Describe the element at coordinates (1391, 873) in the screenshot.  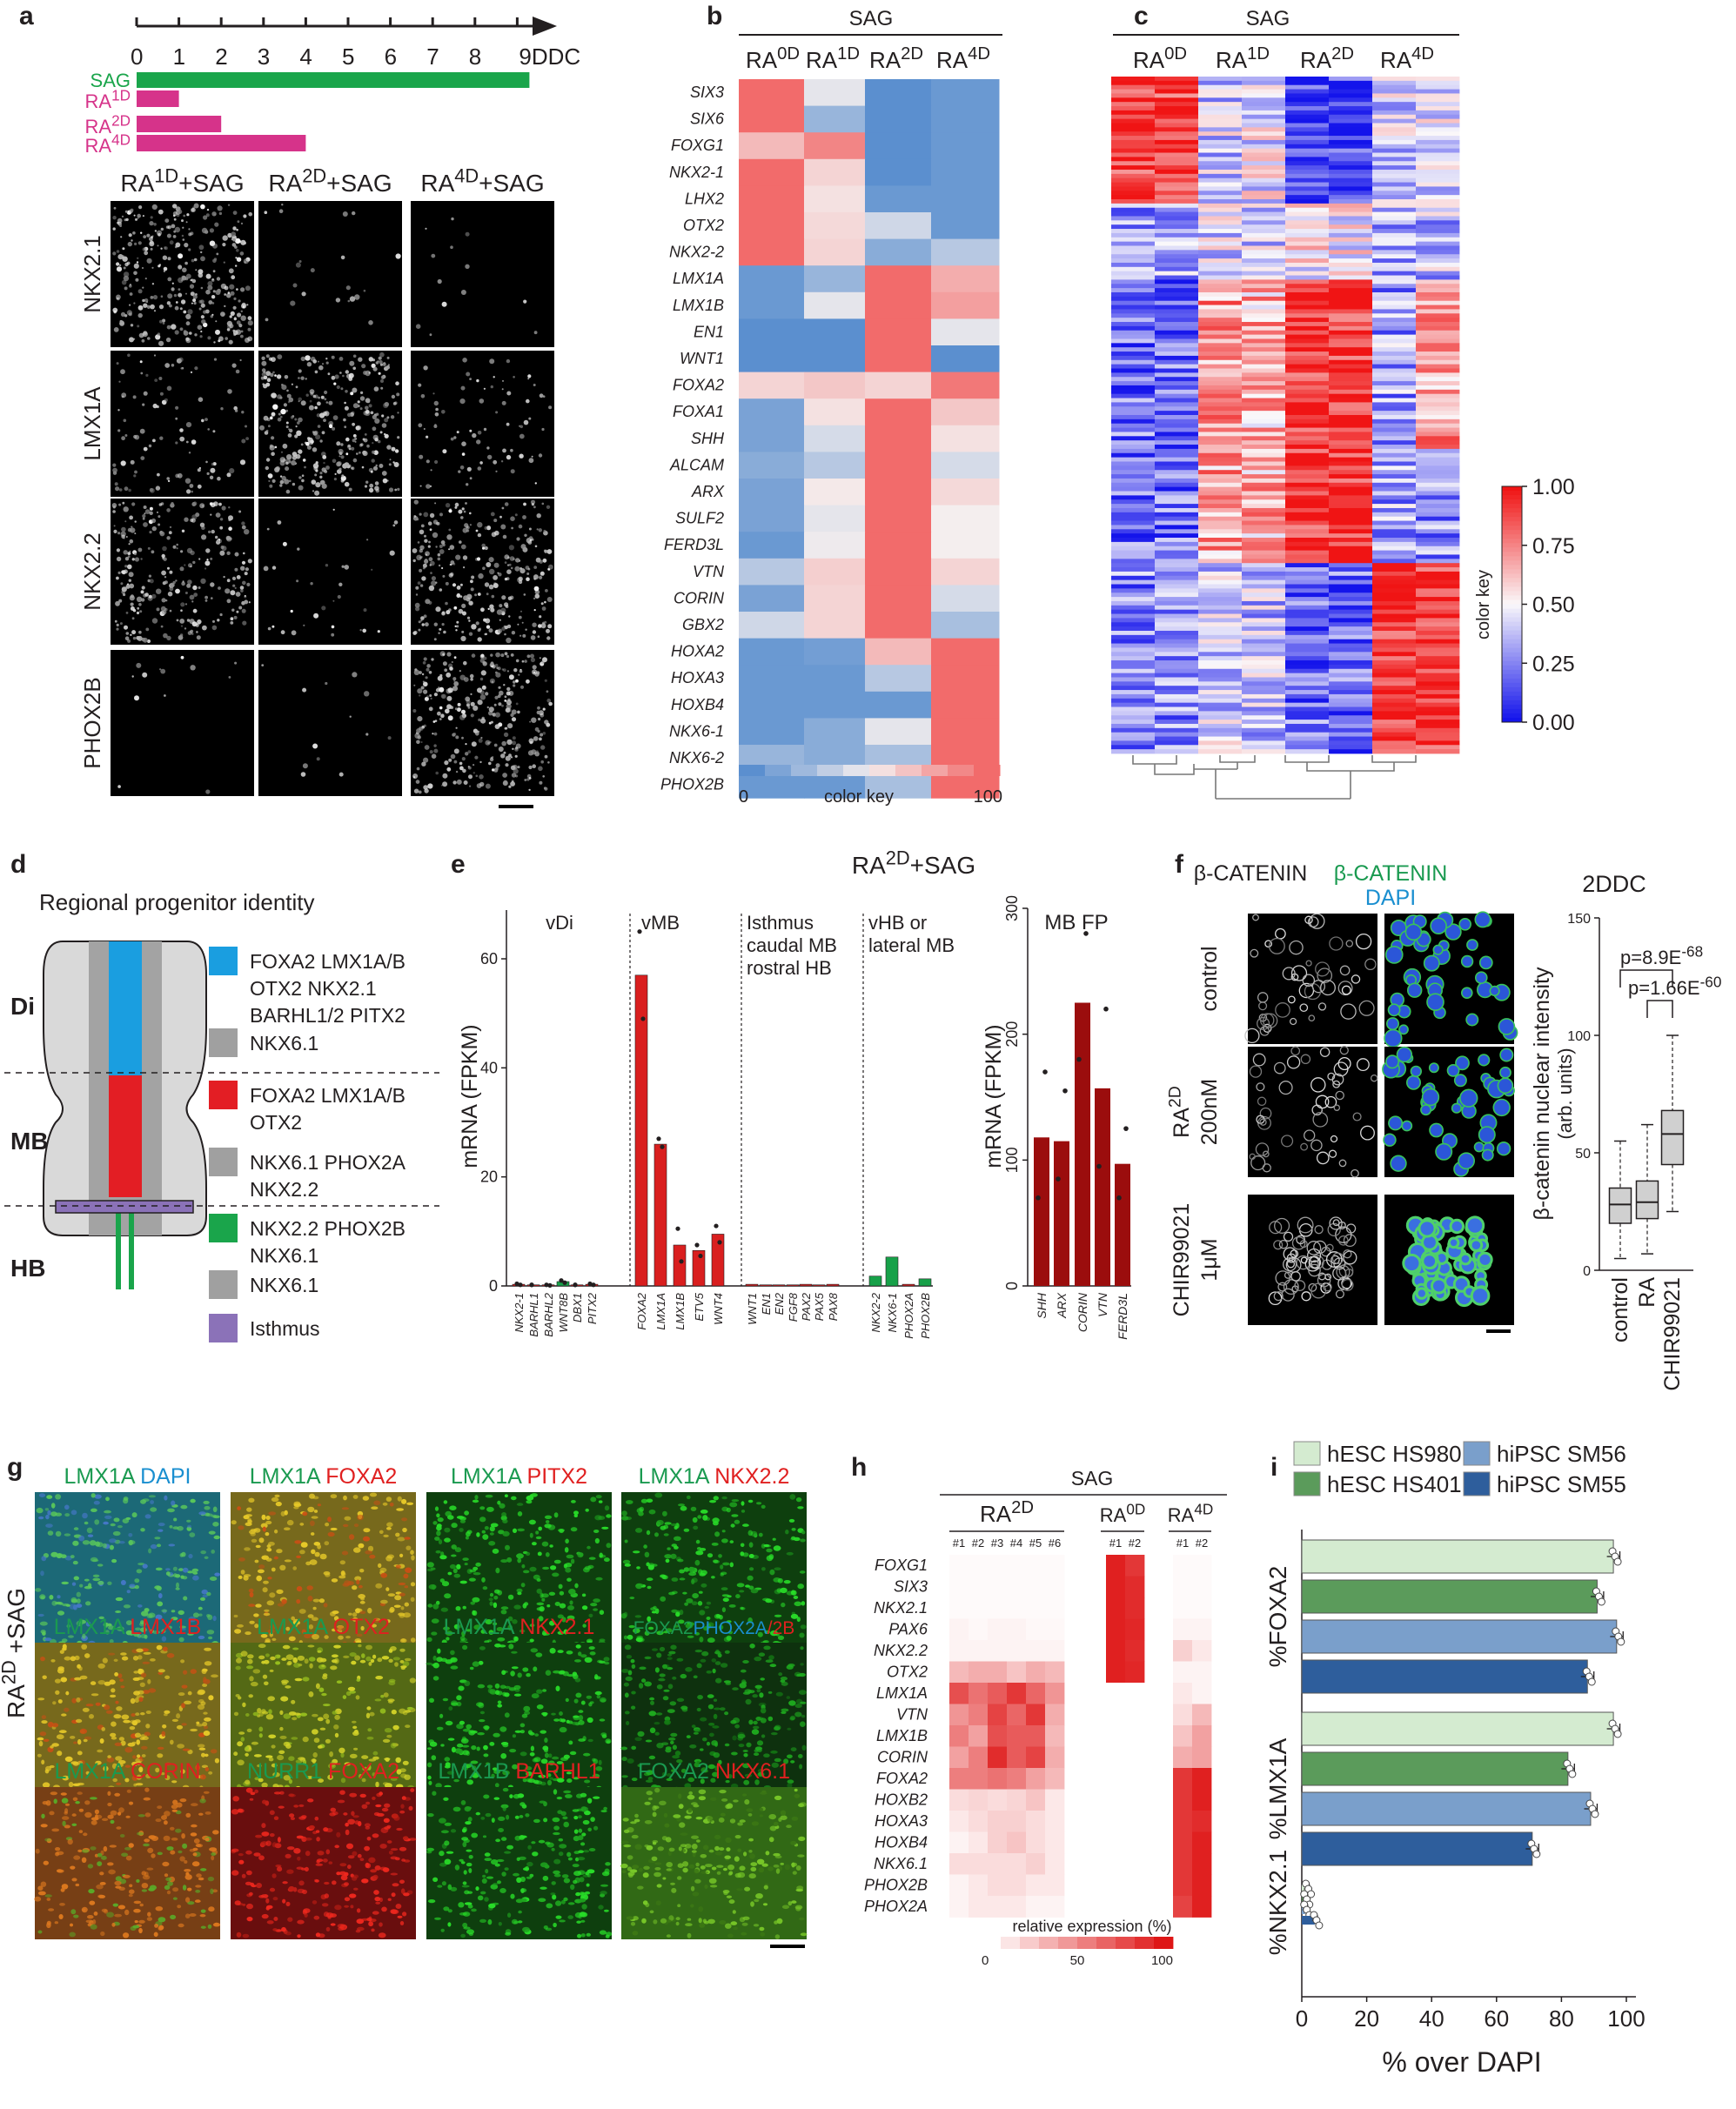
I see `col-header-green: β-CATENIN` at that location.